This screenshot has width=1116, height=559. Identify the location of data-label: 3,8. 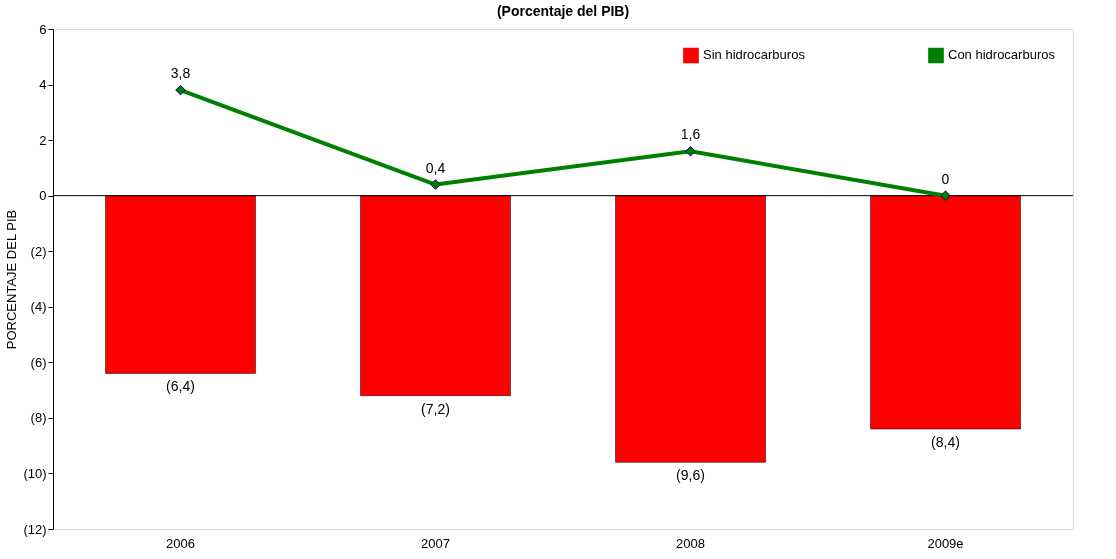
(180, 73).